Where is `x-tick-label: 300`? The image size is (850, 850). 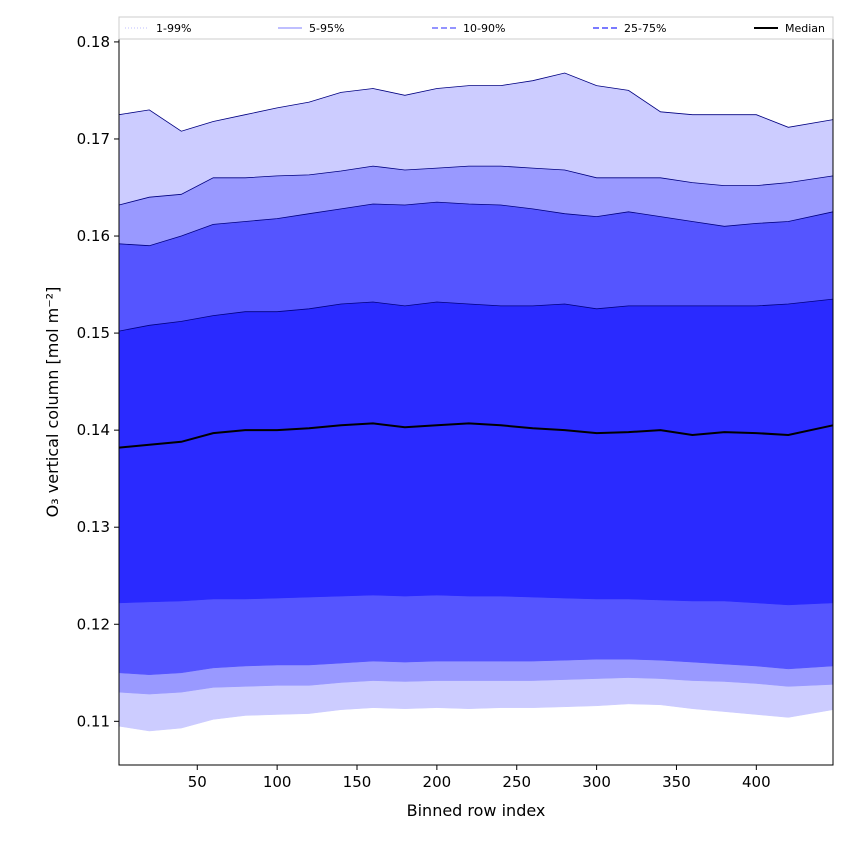
x-tick-label: 300 is located at coordinates (596, 782).